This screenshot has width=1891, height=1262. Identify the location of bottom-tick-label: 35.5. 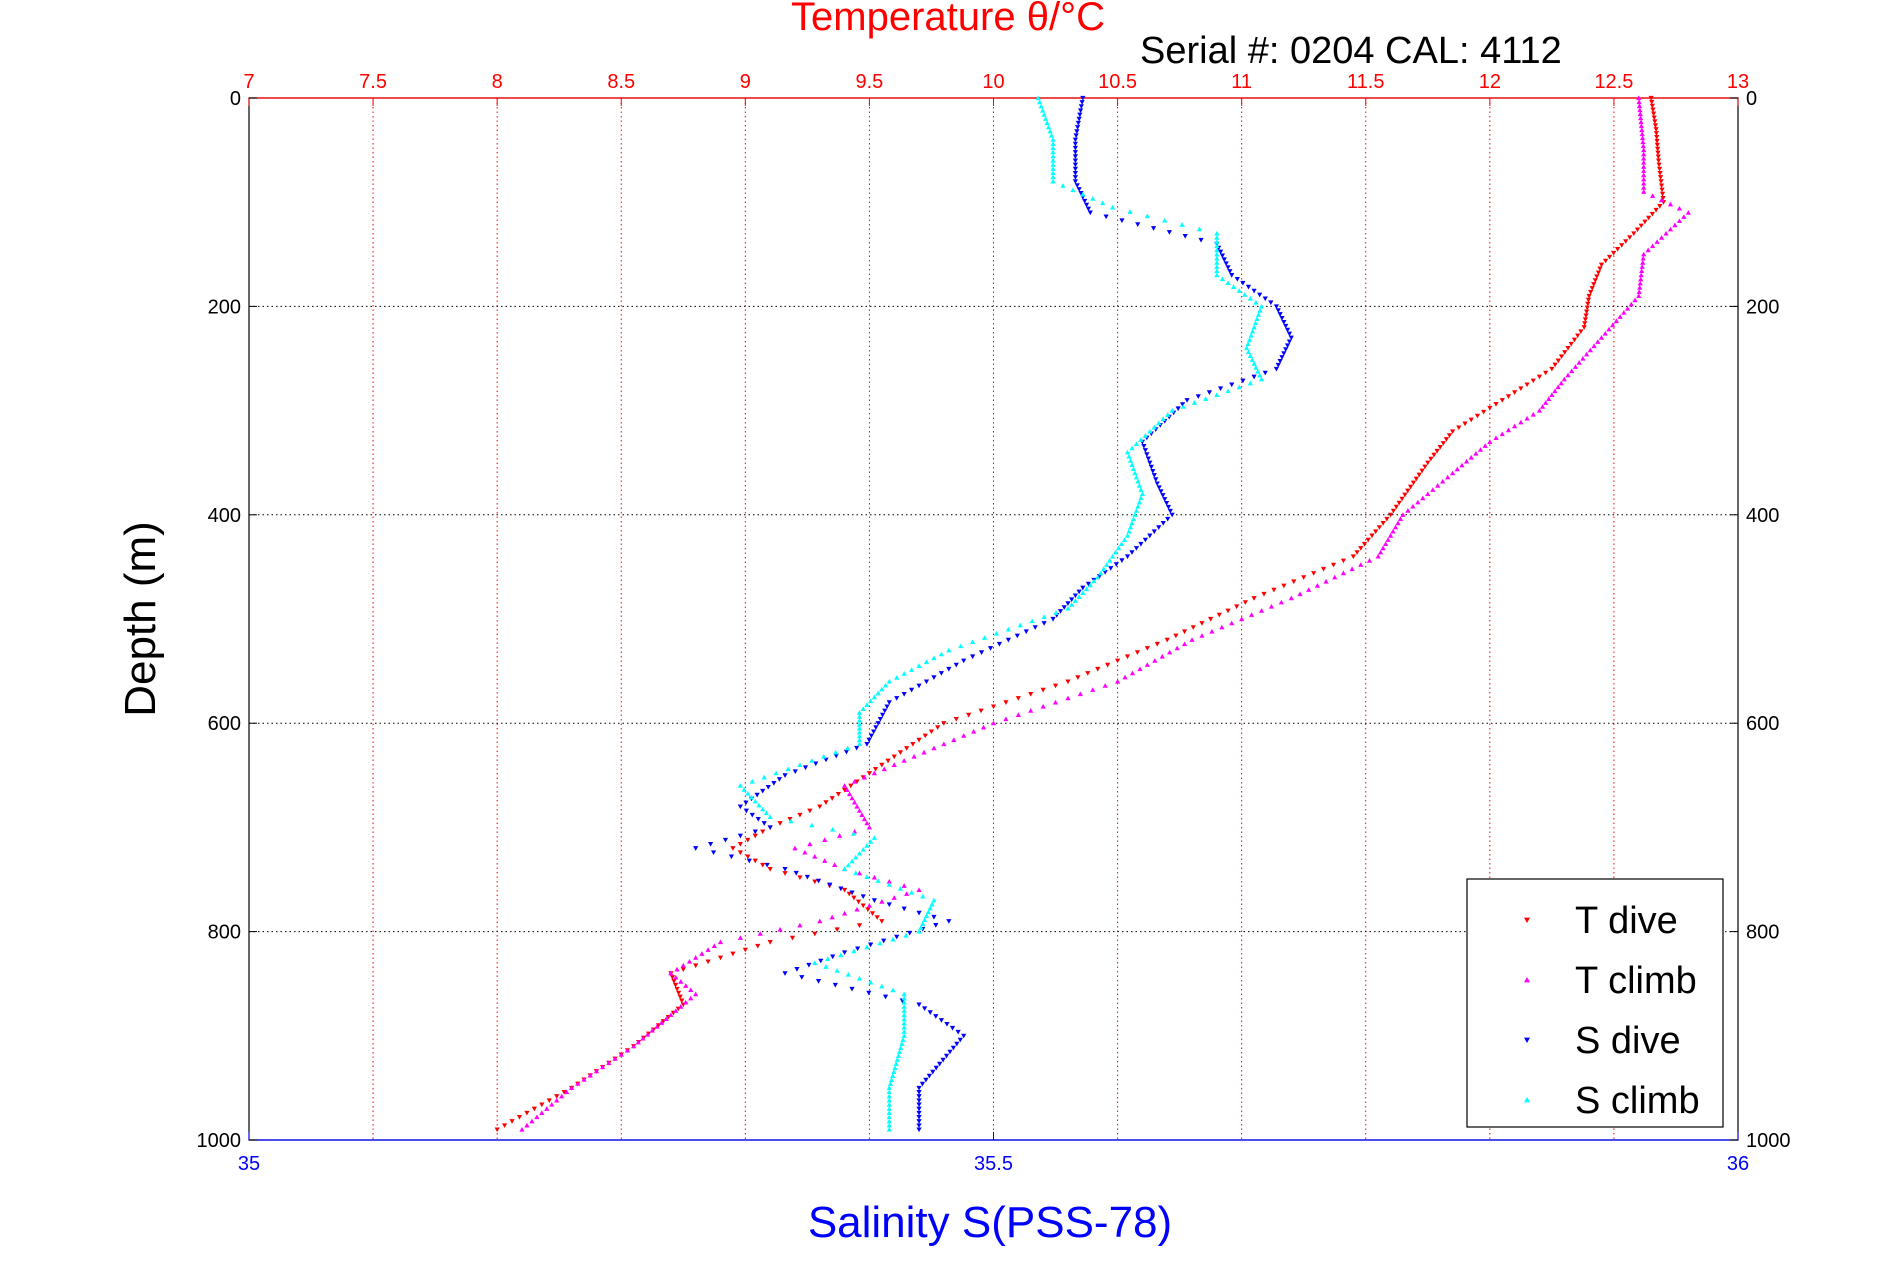
(993, 1164).